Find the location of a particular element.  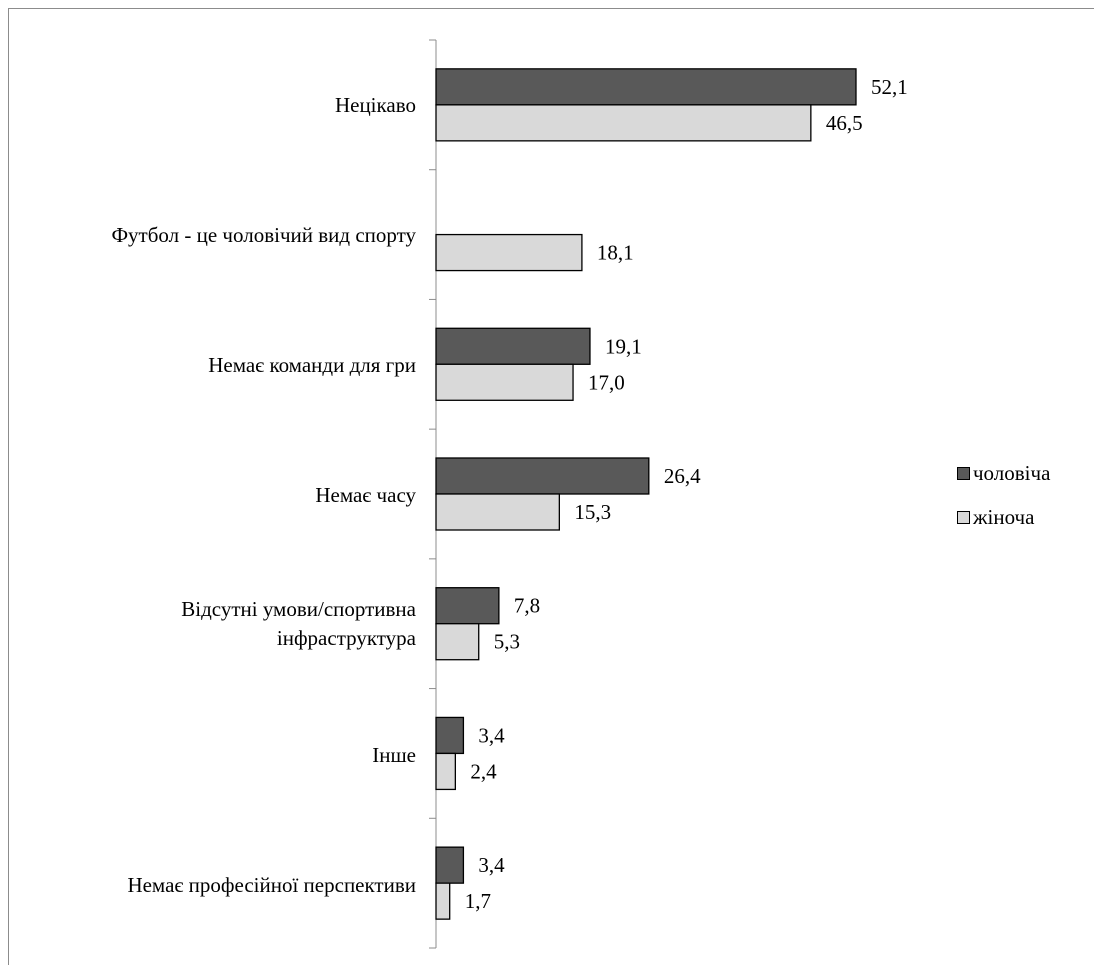

value-label: 26,4 is located at coordinates (682, 476).